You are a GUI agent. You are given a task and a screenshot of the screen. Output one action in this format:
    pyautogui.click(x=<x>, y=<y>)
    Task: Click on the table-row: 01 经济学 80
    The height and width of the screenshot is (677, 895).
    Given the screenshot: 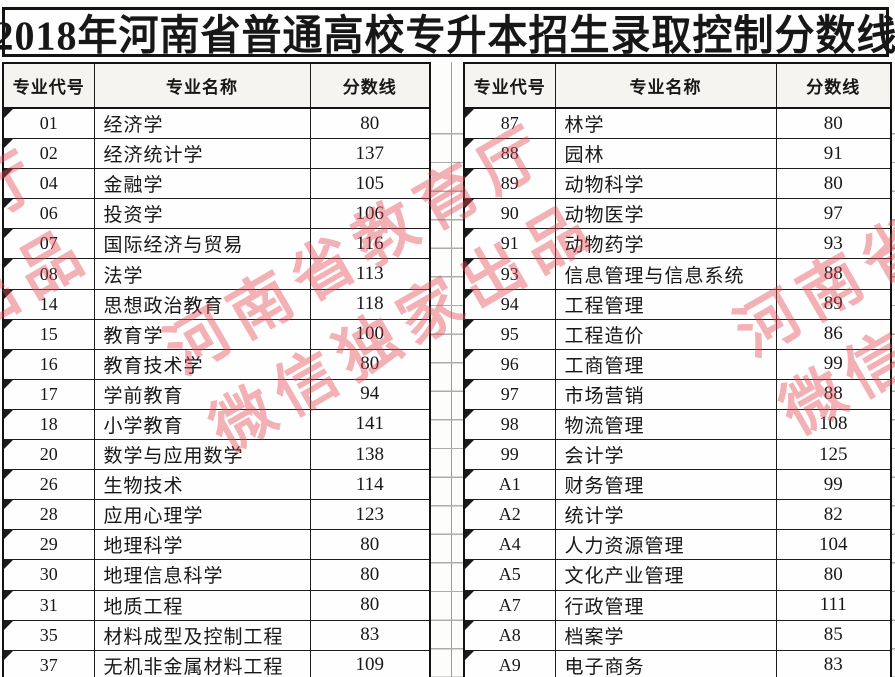 What is the action you would take?
    pyautogui.click(x=216, y=123)
    